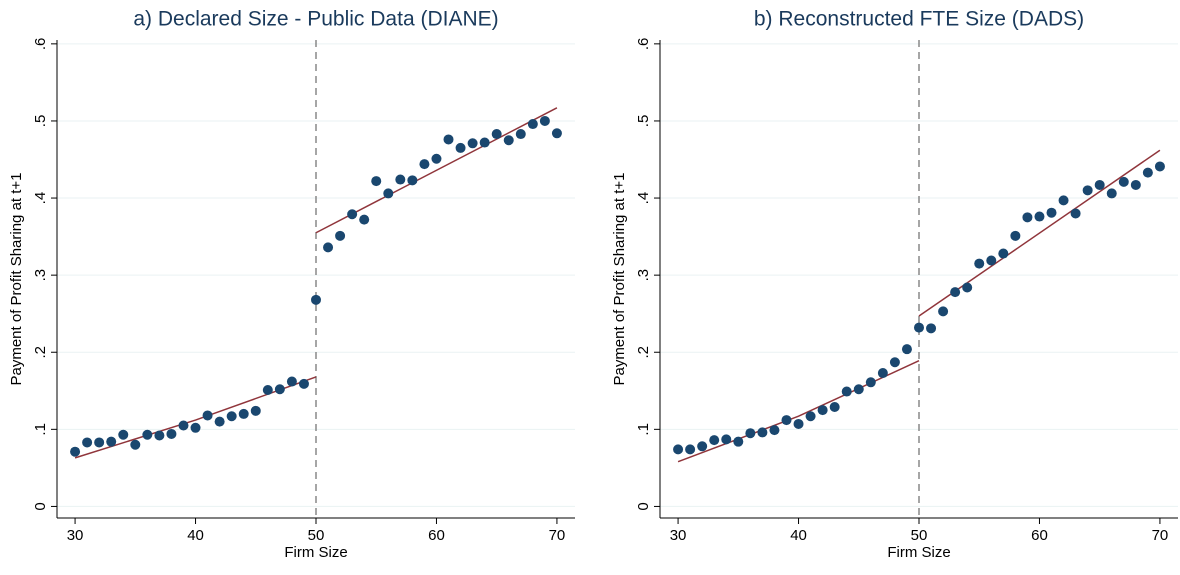 Image resolution: width=1180 pixels, height=575 pixels. What do you see at coordinates (919, 19) in the screenshot?
I see `chart-title: b) Reconstructed FTE Size (DADS)` at bounding box center [919, 19].